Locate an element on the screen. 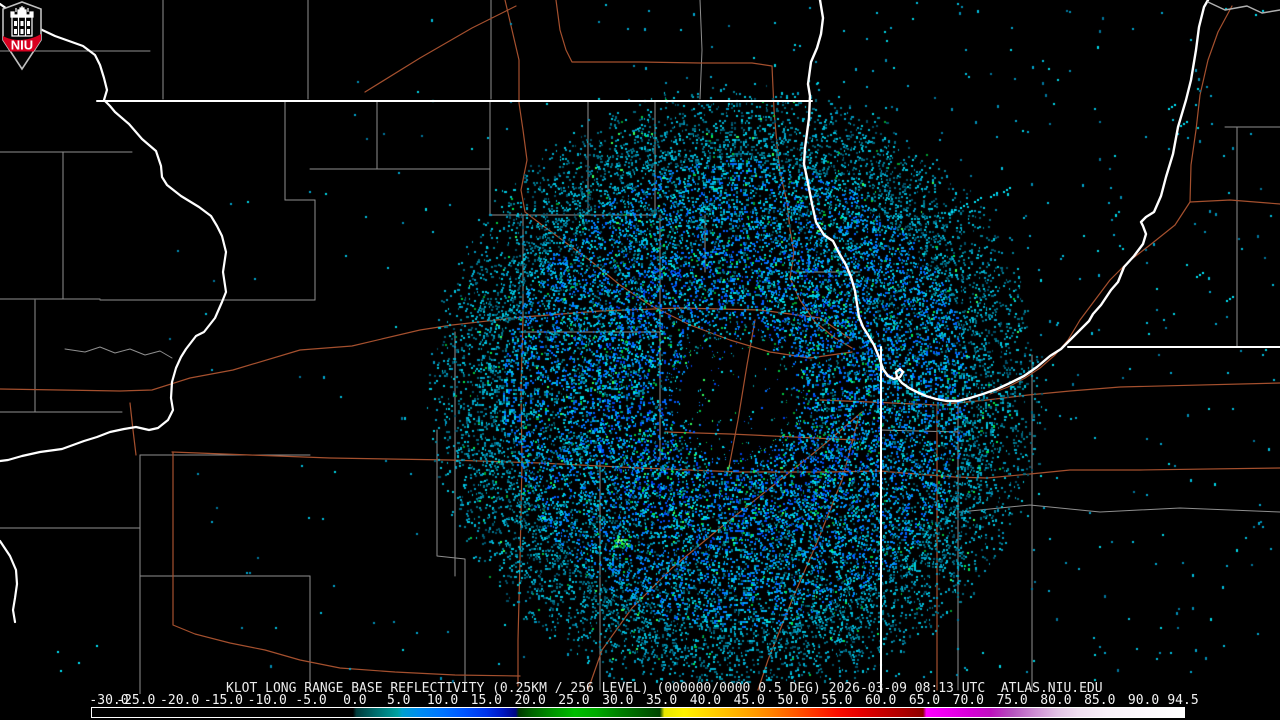 The height and width of the screenshot is (720, 1280). scale-tick-label: 0.0 is located at coordinates (355, 700).